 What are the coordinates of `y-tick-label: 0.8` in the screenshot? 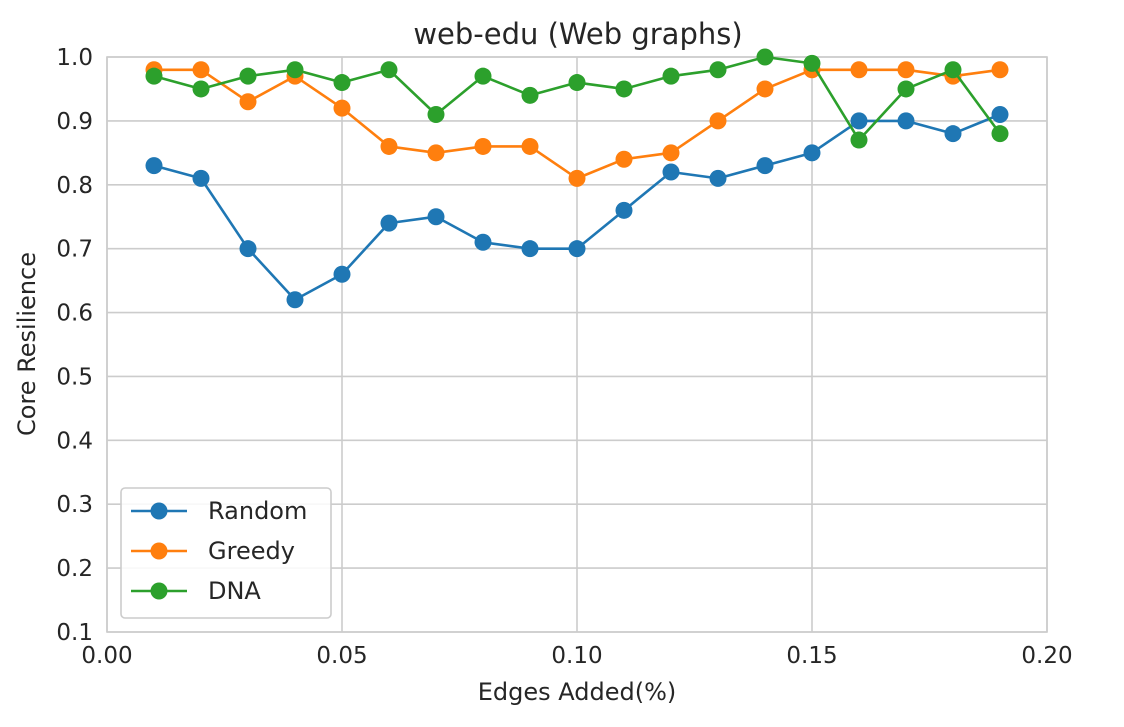 It's located at (74, 186).